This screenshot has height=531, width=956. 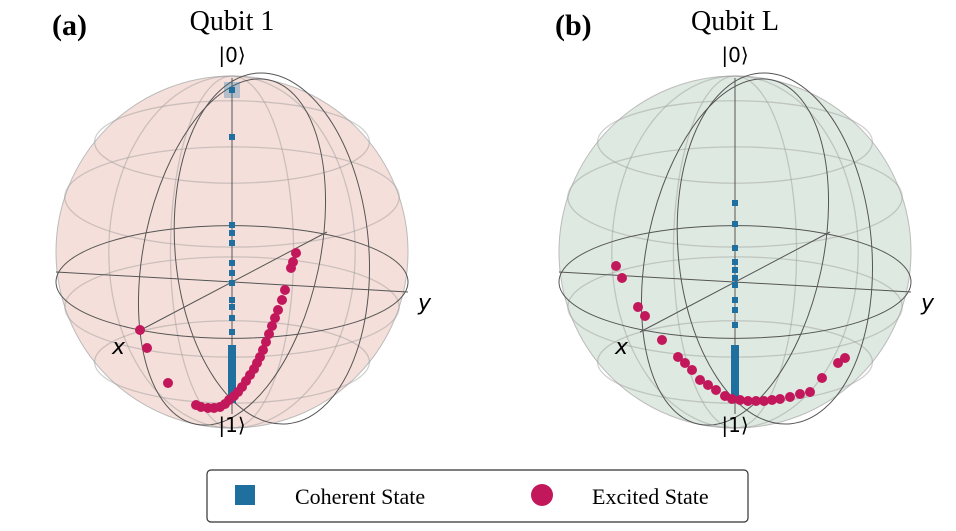 What do you see at coordinates (245, 495) in the screenshot?
I see `legend-marker-coherent` at bounding box center [245, 495].